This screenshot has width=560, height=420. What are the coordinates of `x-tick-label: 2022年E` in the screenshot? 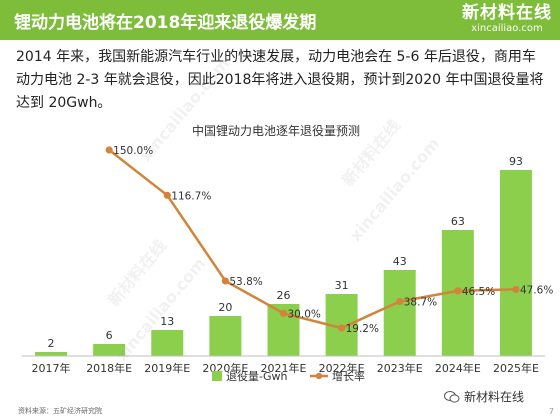 It's located at (342, 368).